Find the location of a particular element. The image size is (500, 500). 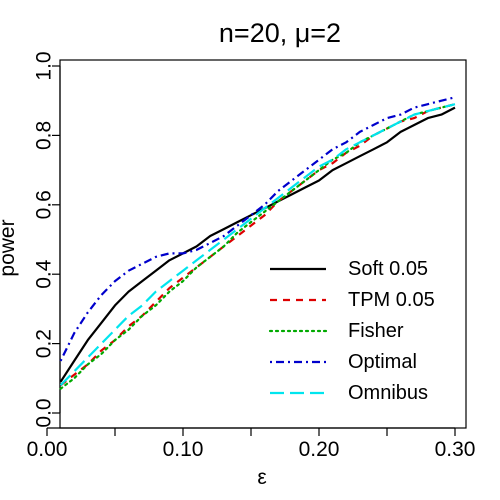

y-tick-label: 0.6 is located at coordinates (44, 204).